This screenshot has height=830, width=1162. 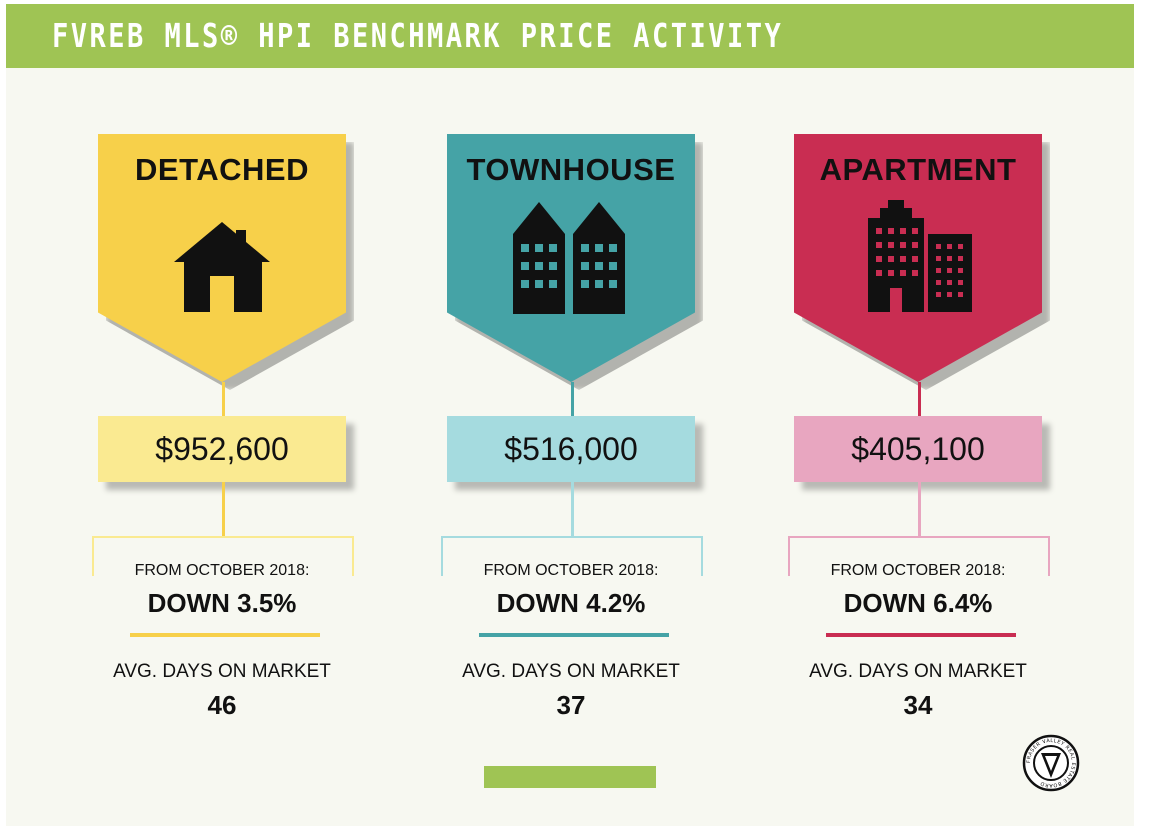 What do you see at coordinates (571, 603) in the screenshot?
I see `change-value: DOWN 4.2%` at bounding box center [571, 603].